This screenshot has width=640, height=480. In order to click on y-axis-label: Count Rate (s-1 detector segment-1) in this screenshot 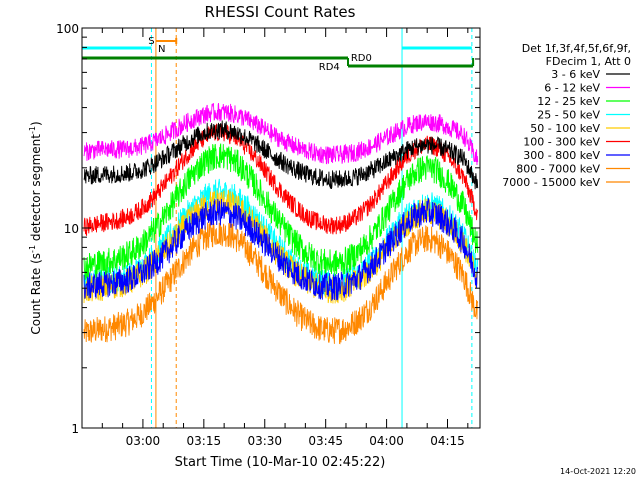, I will do `click(35, 227)`.